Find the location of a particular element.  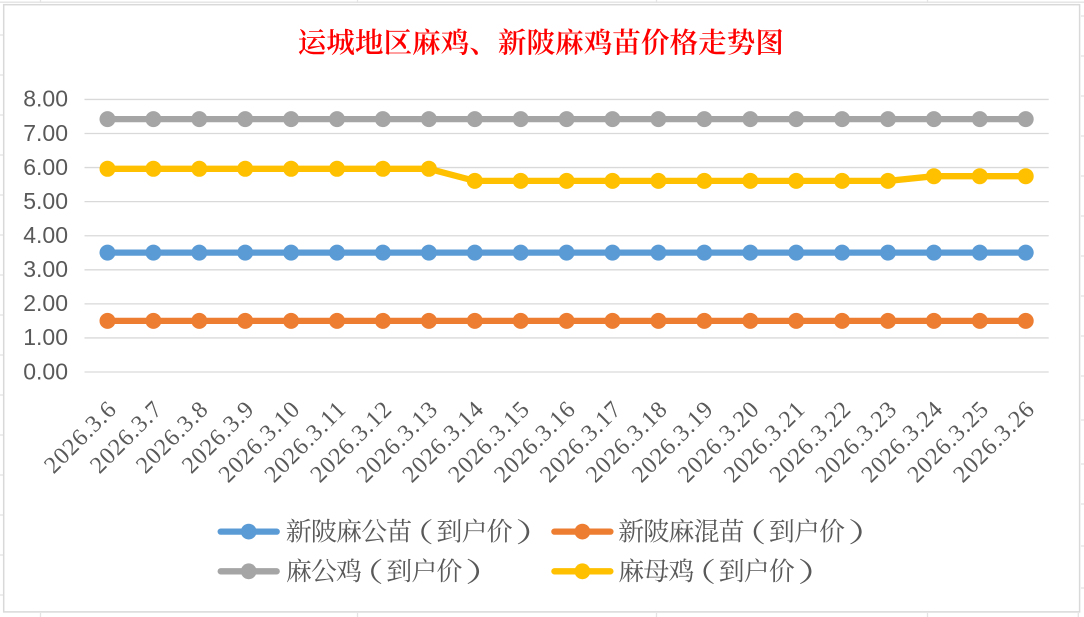

svg-text: 5.00 is located at coordinates (45, 201).